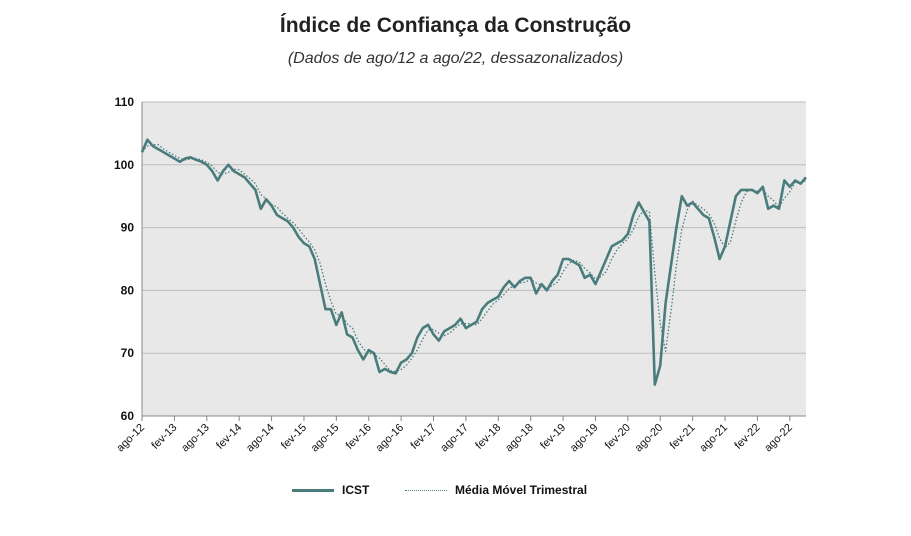  I want to click on x-tick-label: ago-12, so click(130, 438).